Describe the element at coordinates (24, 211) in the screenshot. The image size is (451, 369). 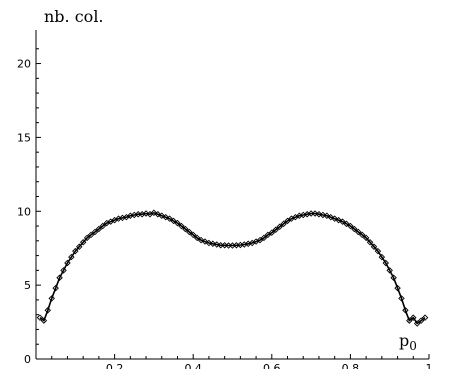
I see `y-tick-label: 10` at that location.